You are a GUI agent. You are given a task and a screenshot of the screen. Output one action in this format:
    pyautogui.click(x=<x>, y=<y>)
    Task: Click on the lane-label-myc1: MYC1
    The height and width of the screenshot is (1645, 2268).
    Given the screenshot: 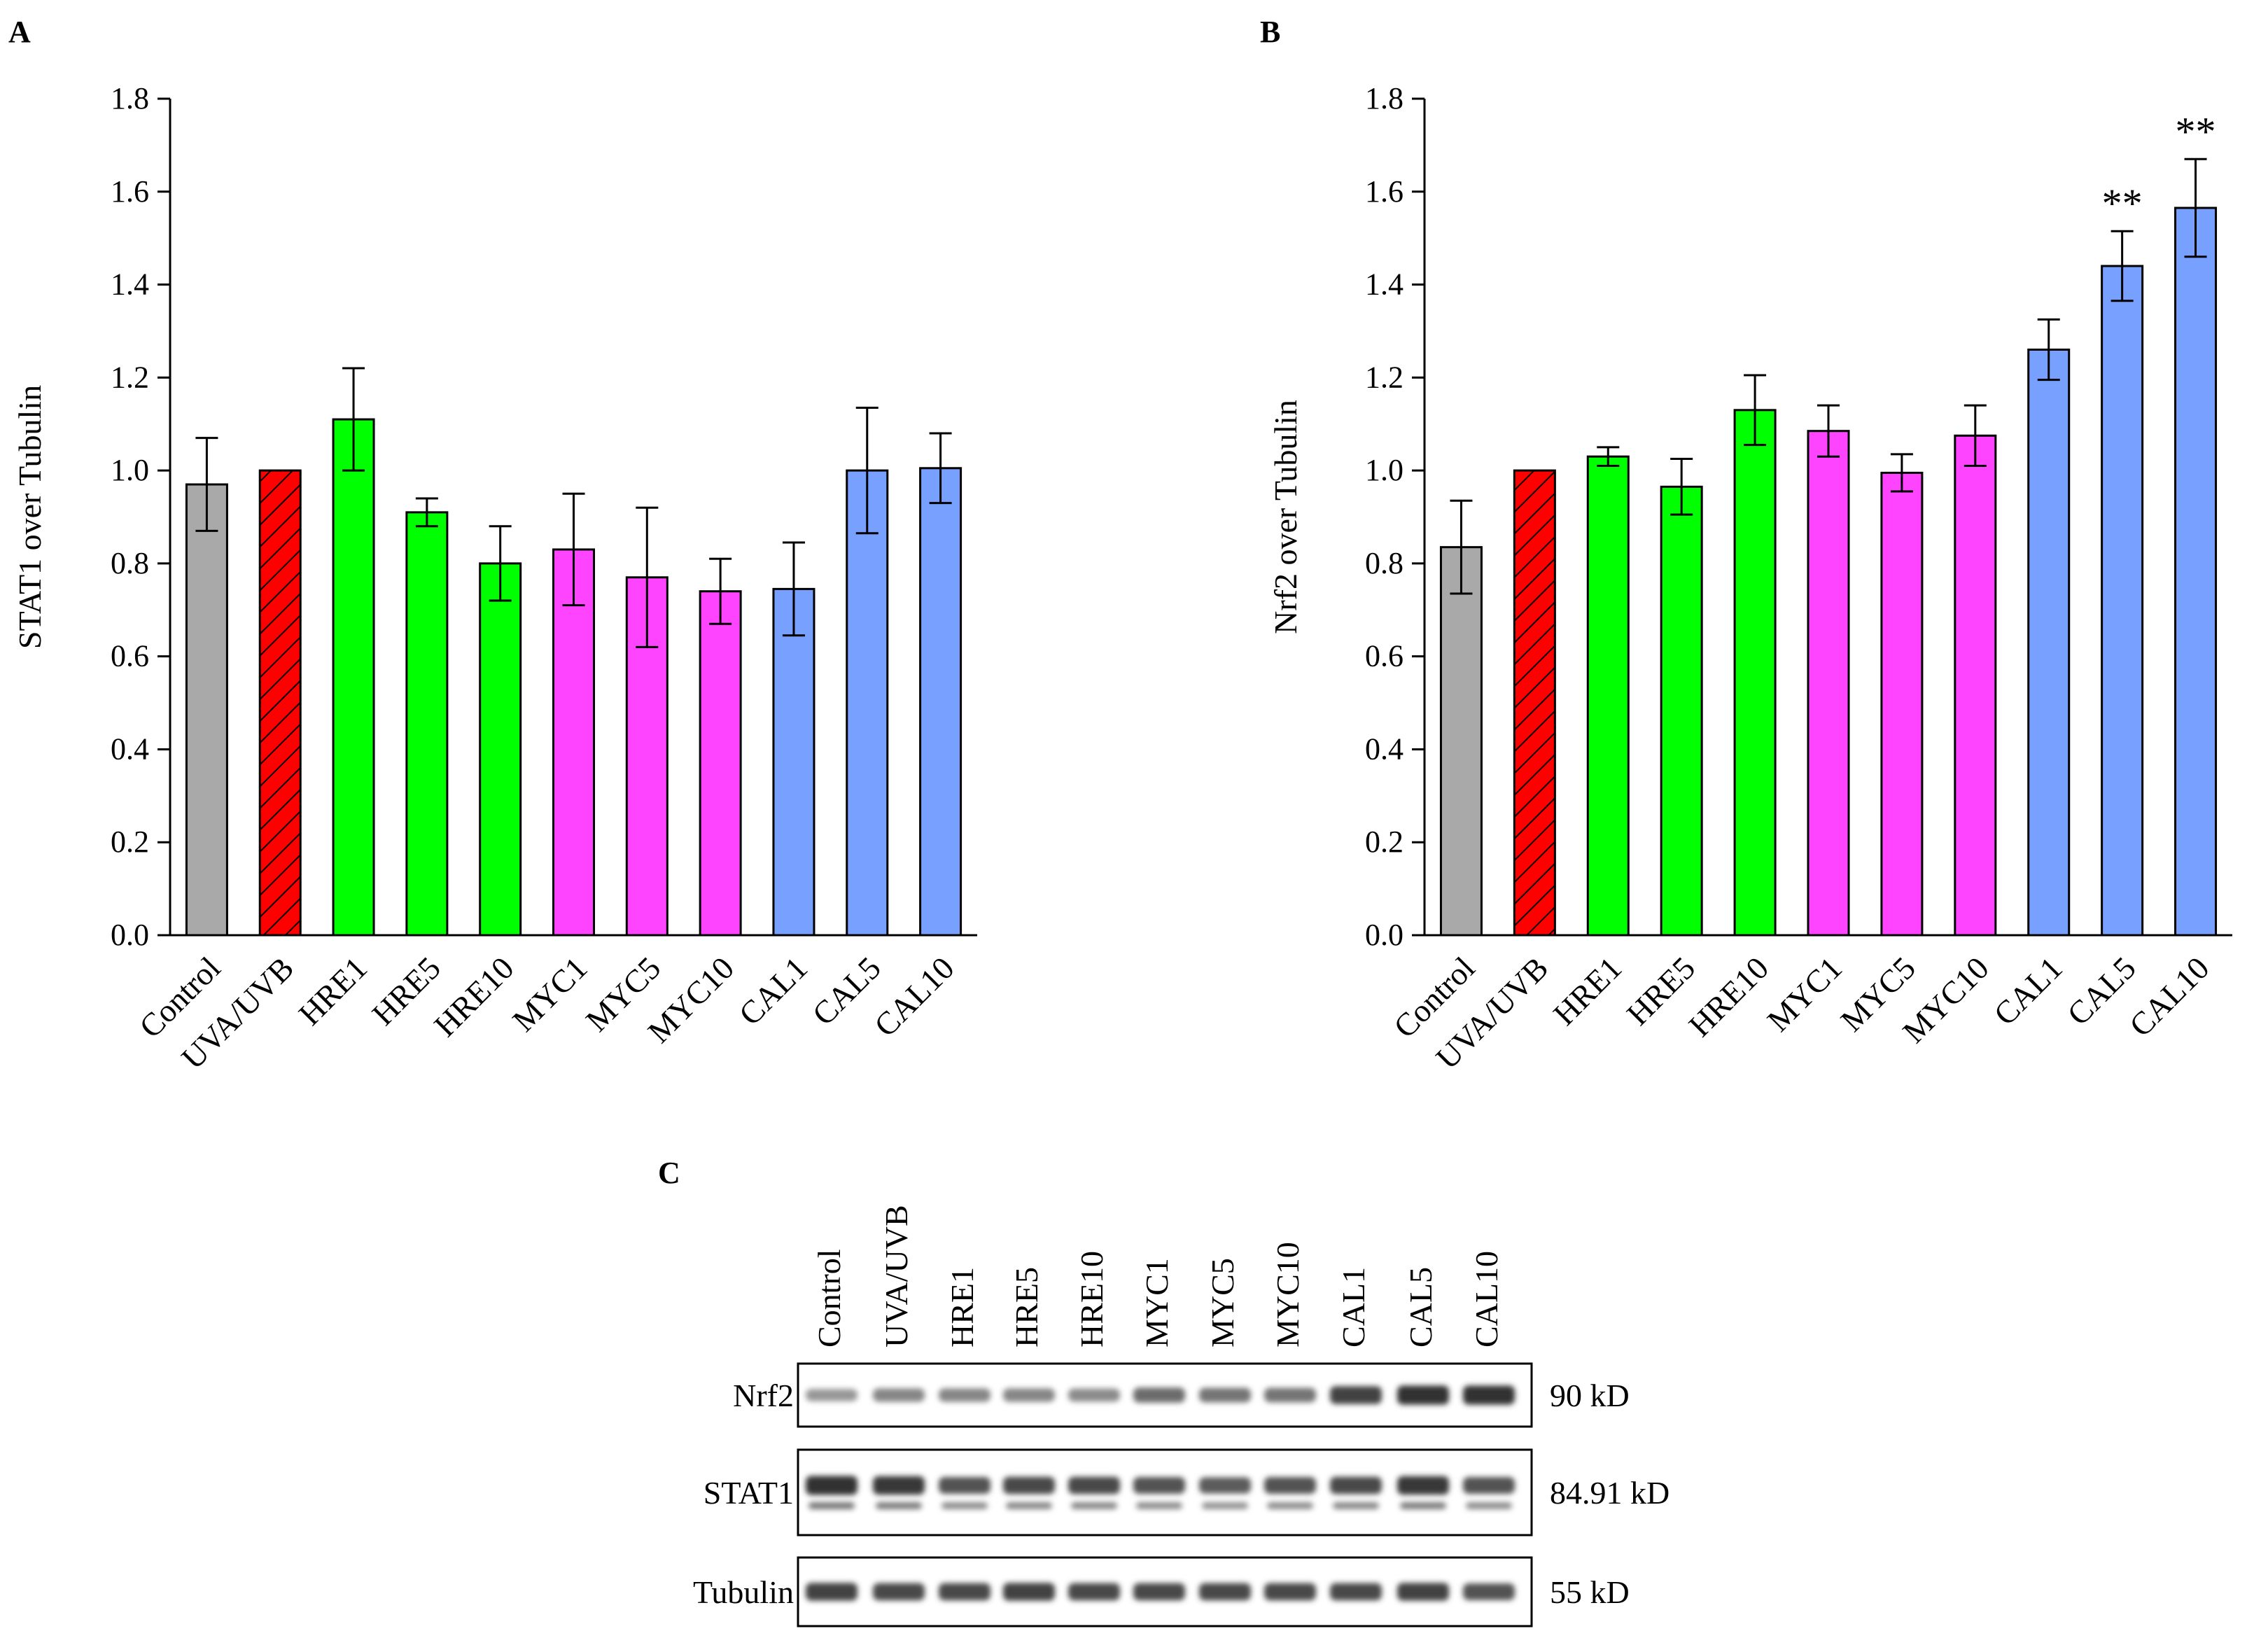 What is the action you would take?
    pyautogui.click(x=1157, y=1303)
    